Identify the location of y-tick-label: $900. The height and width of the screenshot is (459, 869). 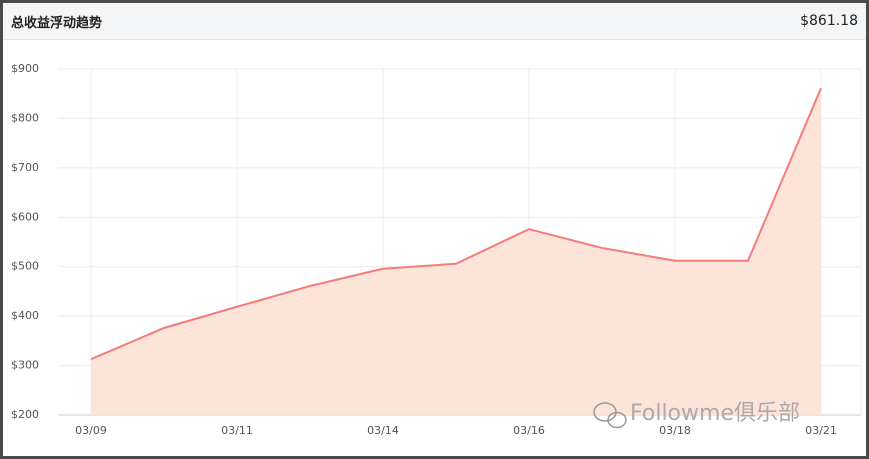
(25, 68).